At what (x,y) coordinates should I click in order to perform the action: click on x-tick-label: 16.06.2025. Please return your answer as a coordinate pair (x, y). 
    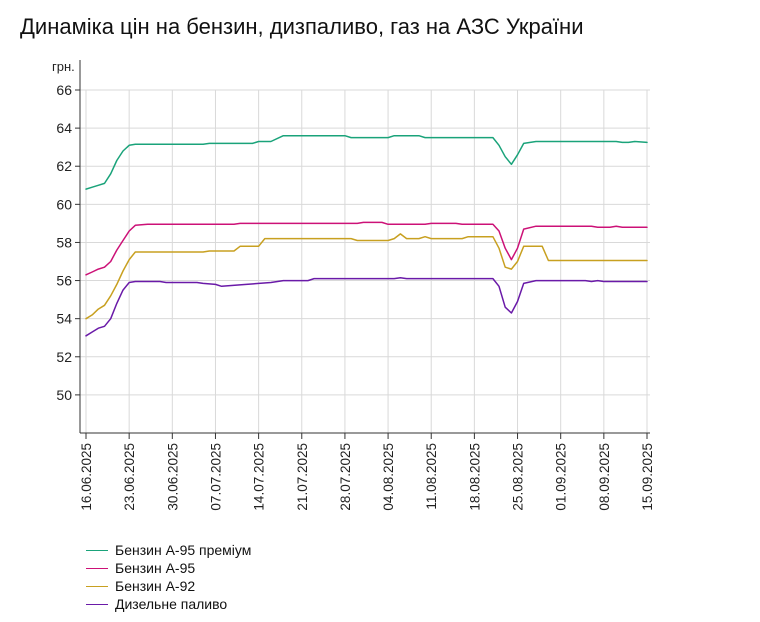
    Looking at the image, I should click on (86, 477).